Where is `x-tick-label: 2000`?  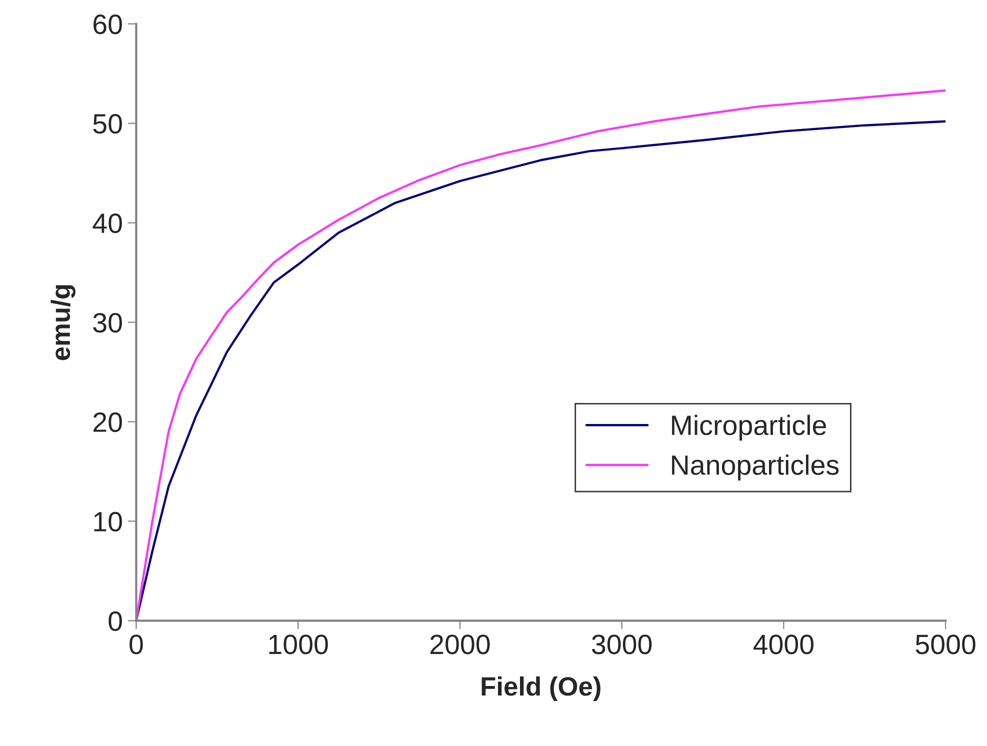
x-tick-label: 2000 is located at coordinates (460, 644).